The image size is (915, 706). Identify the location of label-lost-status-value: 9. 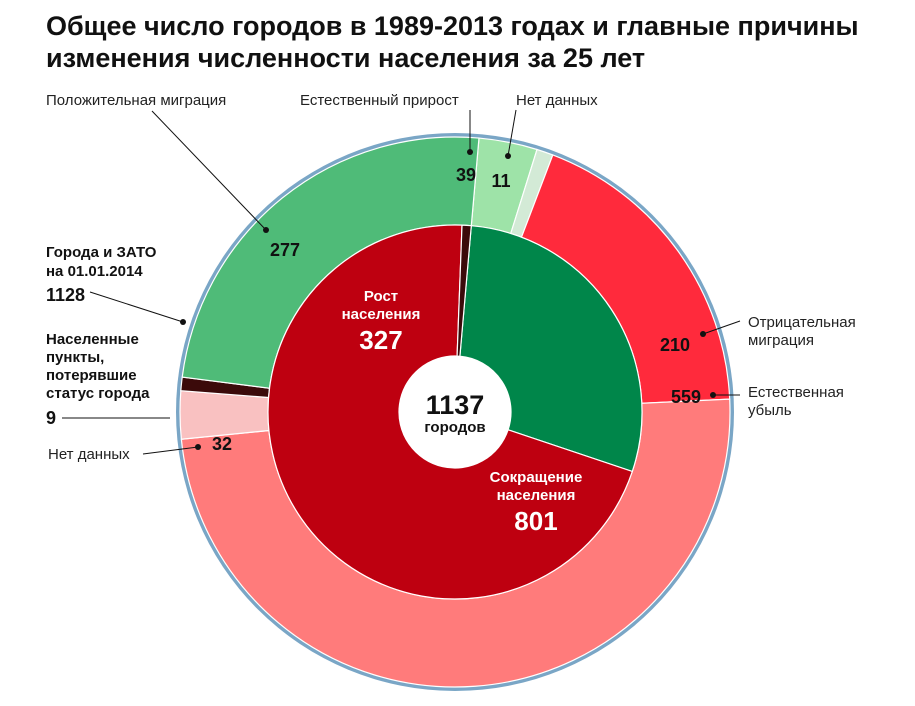
(51, 418).